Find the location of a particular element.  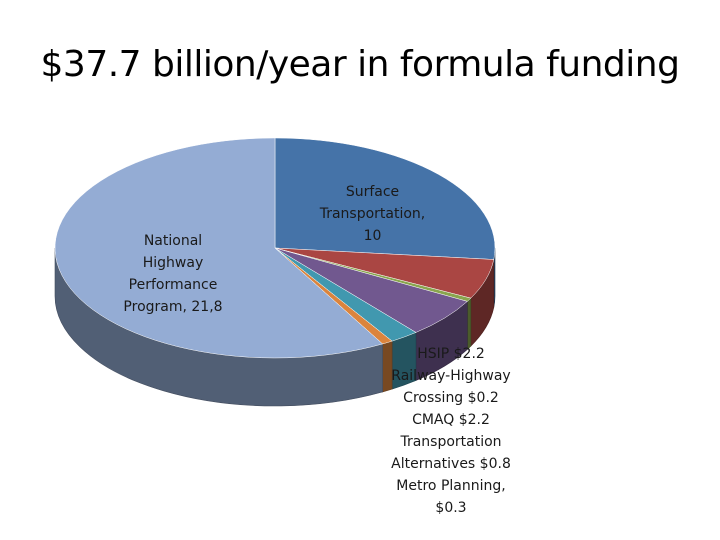

data-label-line: Railway-Highway is located at coordinates (451, 376).